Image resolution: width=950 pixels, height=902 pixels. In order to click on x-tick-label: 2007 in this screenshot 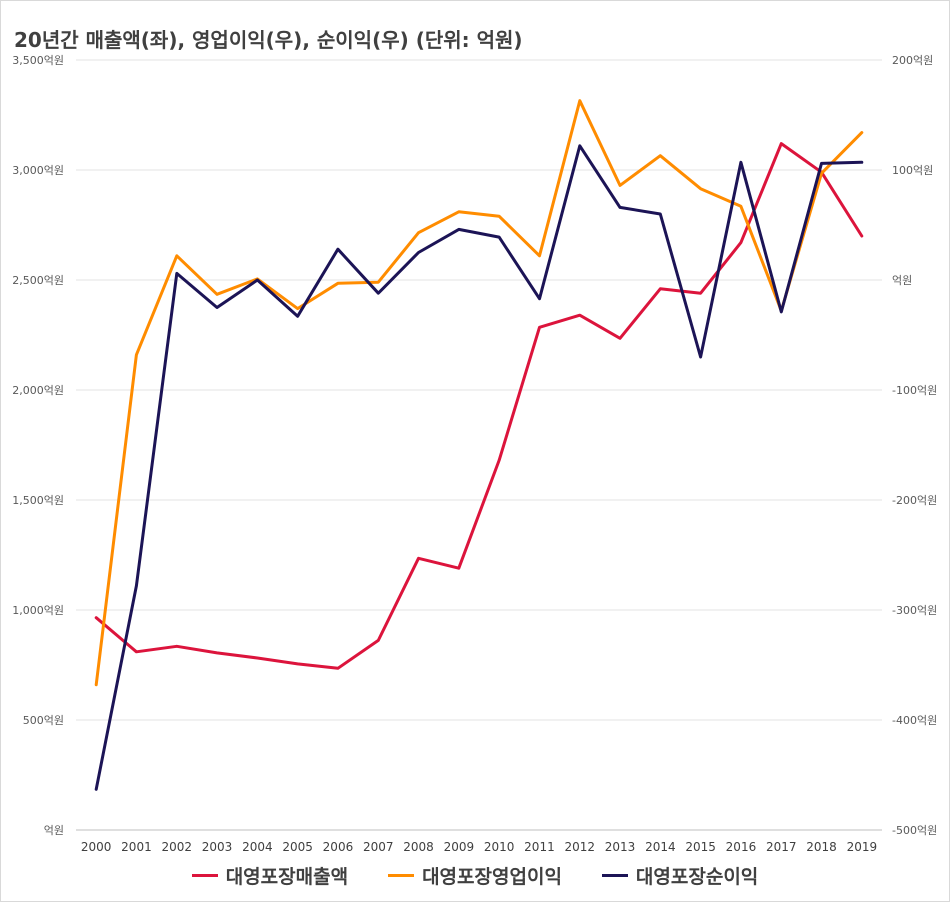, I will do `click(378, 847)`.